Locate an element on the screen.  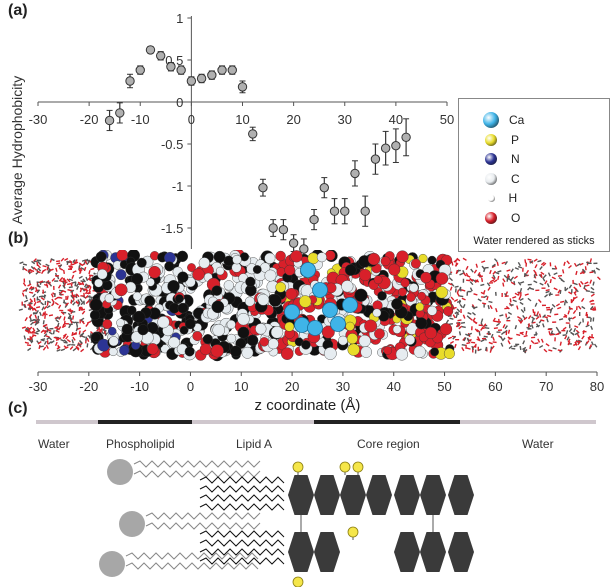
phosphate-group is located at coordinates (358, 467).